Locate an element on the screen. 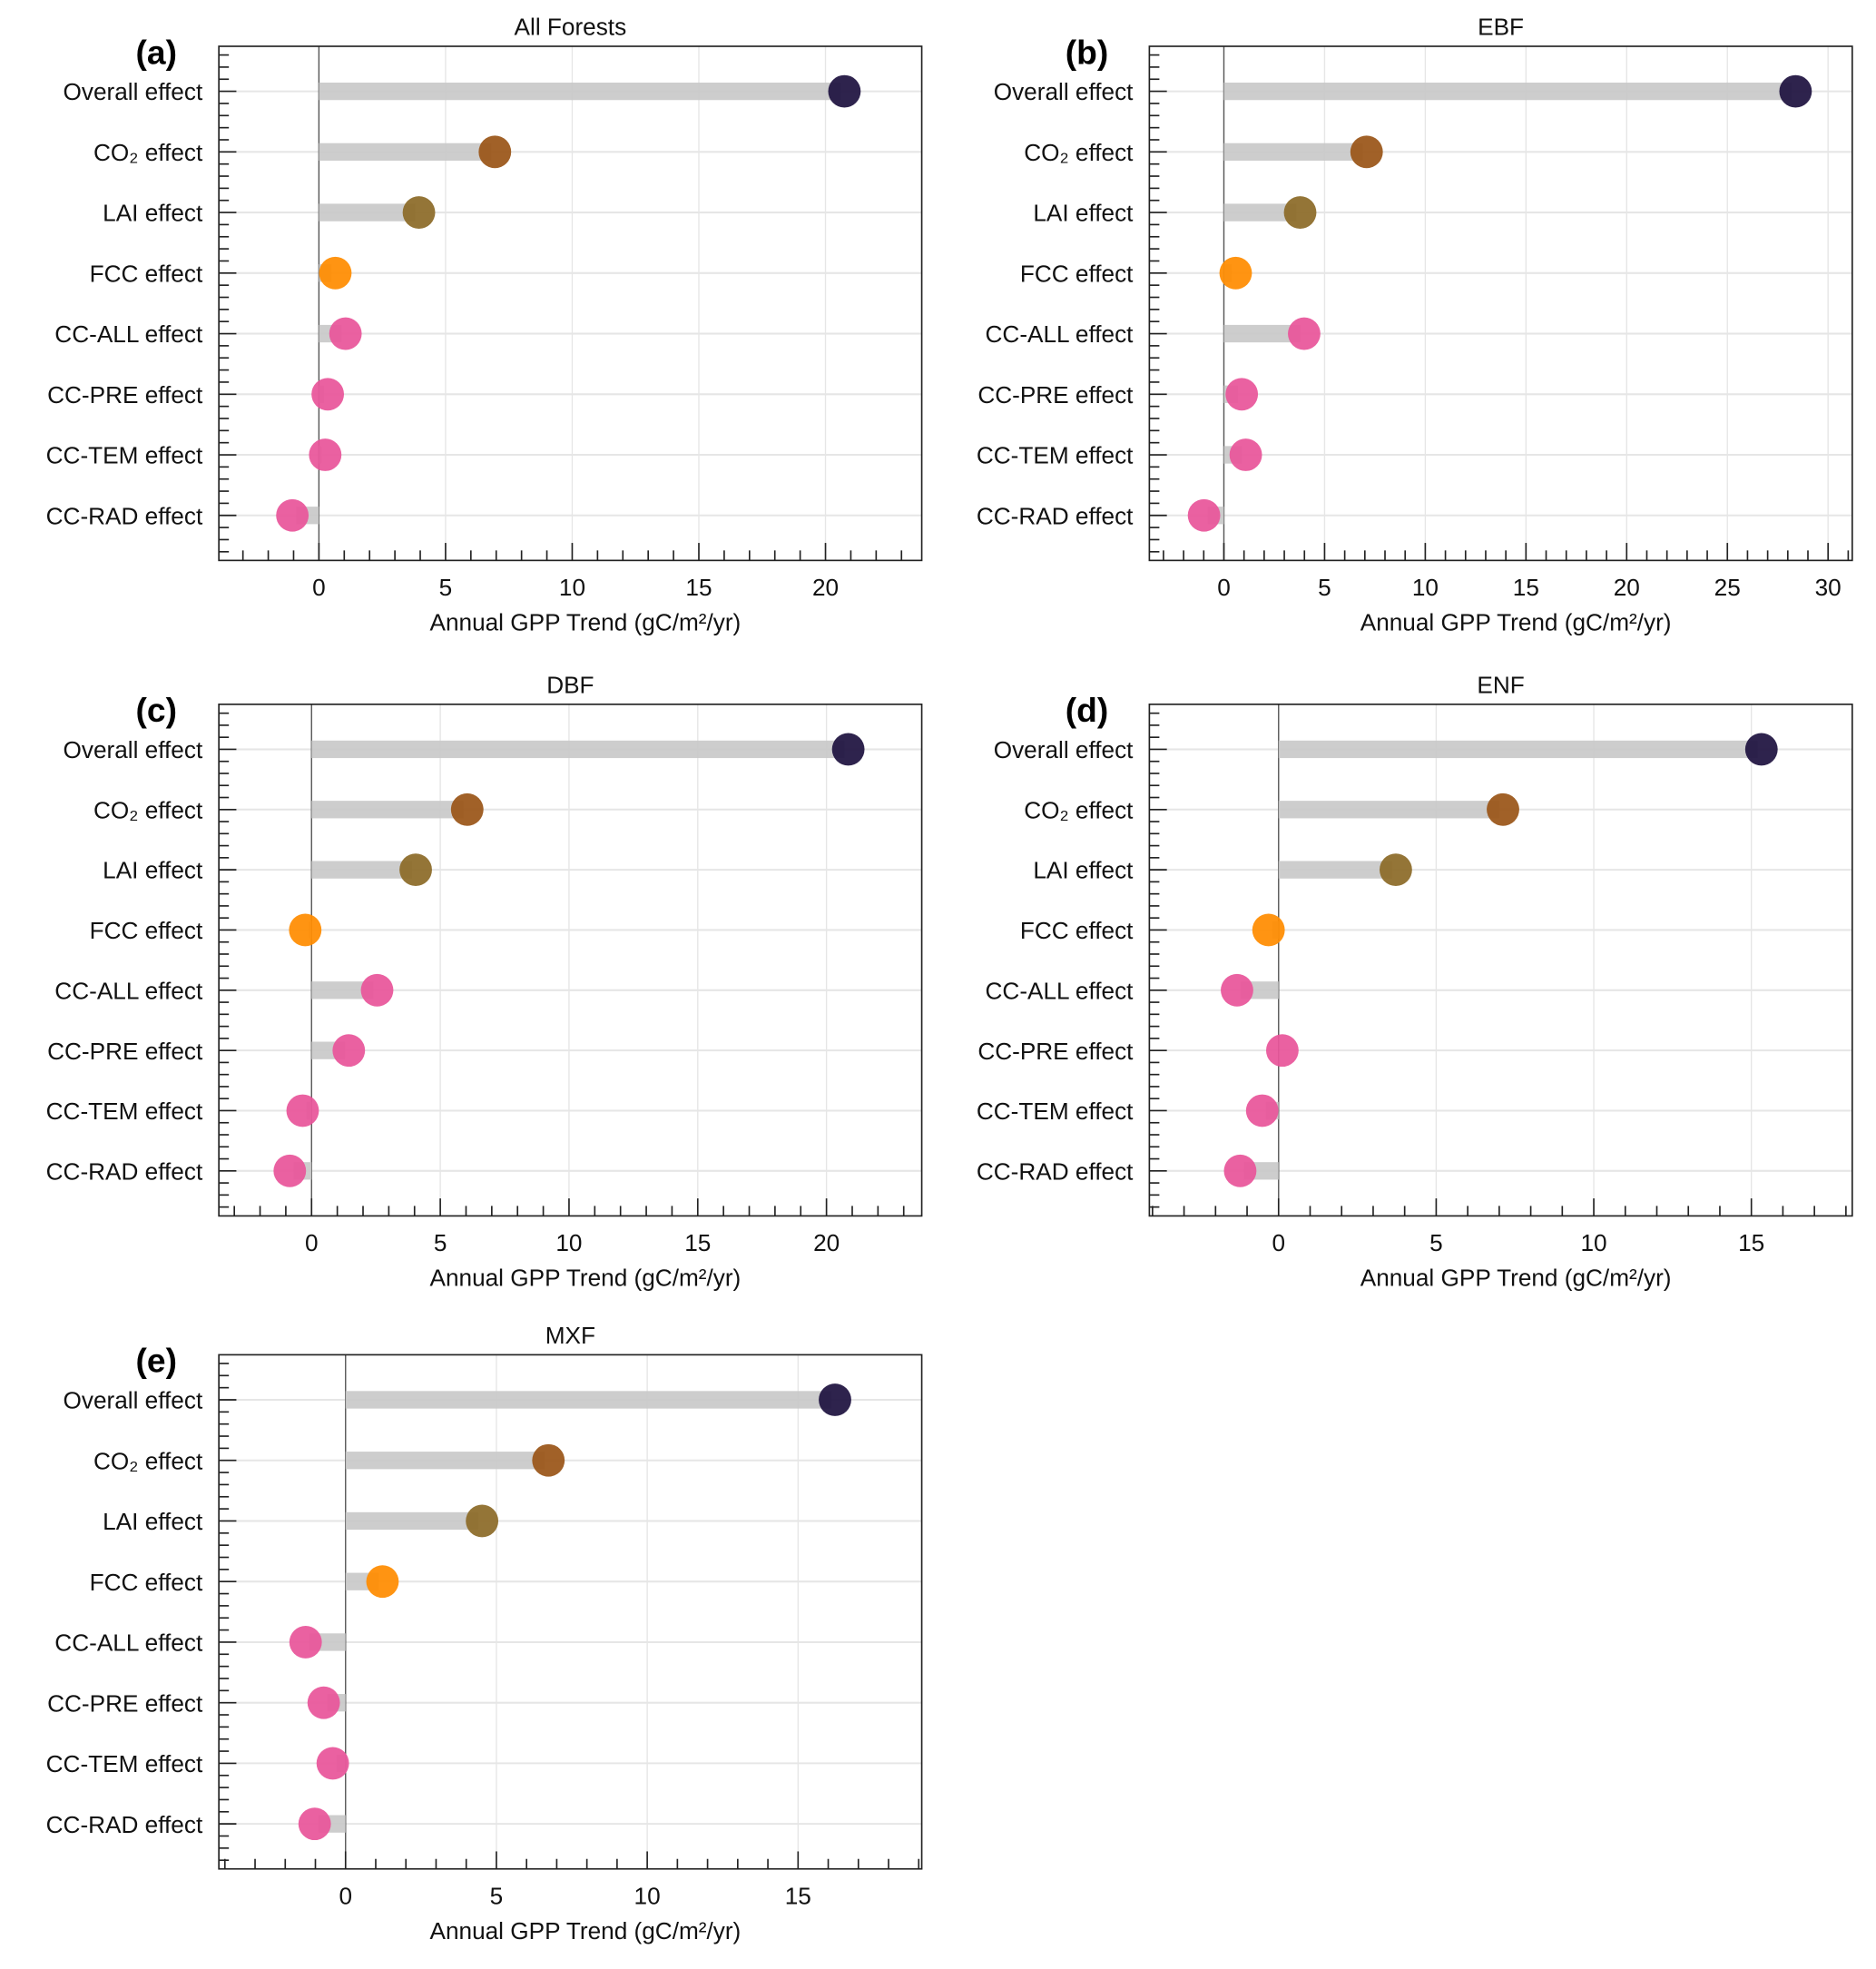 This screenshot has width=1876, height=1969. panel-label: (e) is located at coordinates (156, 1361).